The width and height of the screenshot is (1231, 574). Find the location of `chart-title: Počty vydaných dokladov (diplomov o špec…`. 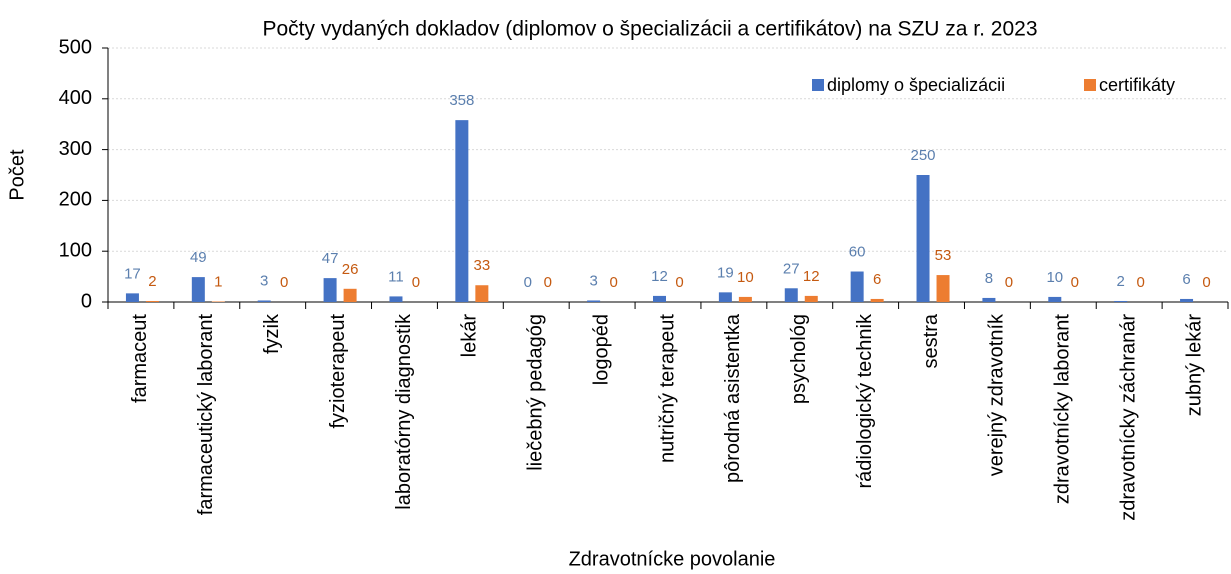

chart-title: Počty vydaných dokladov (diplomov o špec… is located at coordinates (649, 29).